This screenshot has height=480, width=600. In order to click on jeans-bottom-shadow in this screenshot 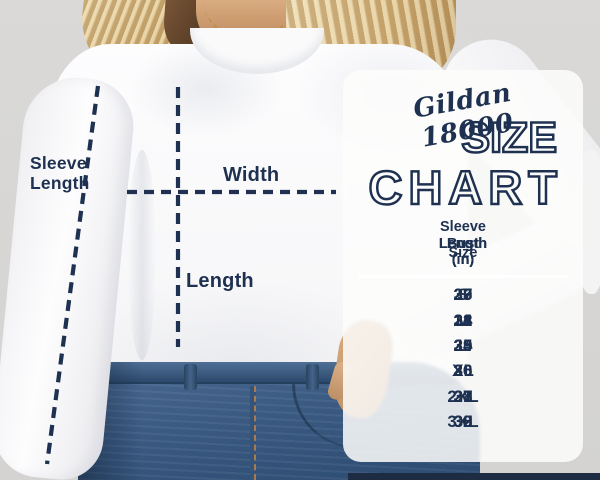, I will do `click(474, 476)`.